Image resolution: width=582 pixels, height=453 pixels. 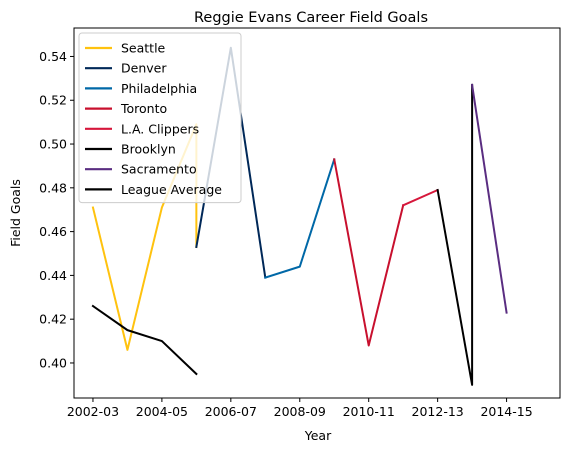 I want to click on legend-label-sacramento: Sacramento, so click(x=159, y=169).